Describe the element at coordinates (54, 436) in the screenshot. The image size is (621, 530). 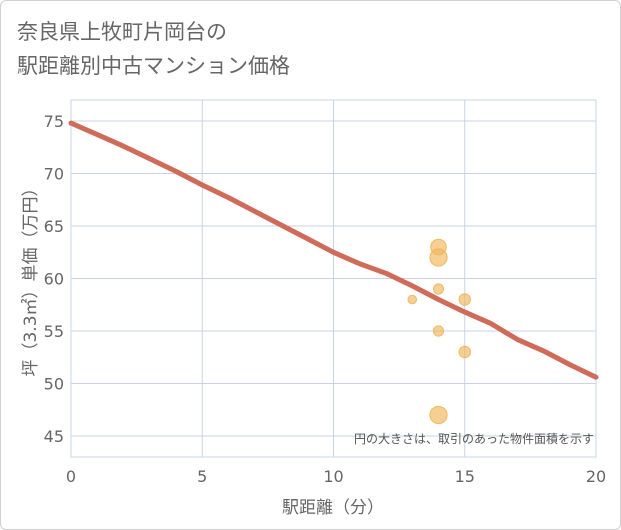
I see `y-tick-label: 45` at that location.